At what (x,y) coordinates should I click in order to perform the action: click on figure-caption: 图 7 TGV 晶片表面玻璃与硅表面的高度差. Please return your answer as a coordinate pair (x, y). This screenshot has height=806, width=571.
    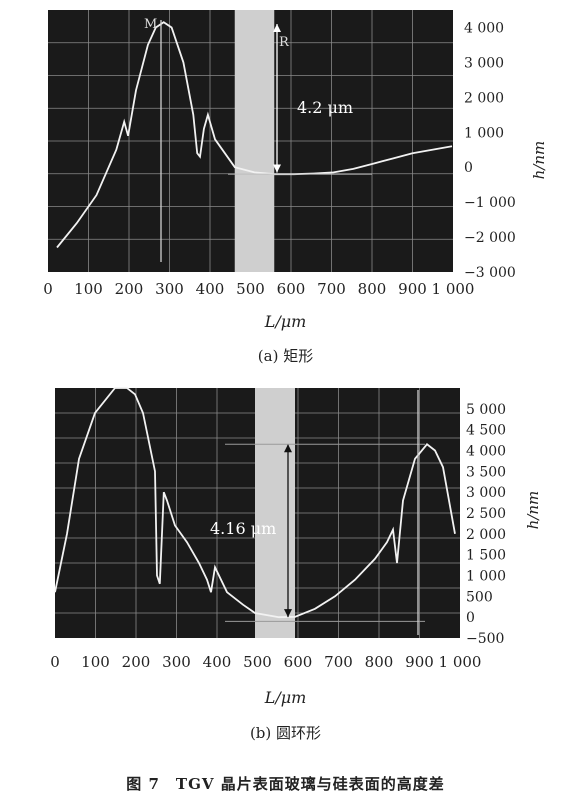
    Looking at the image, I should click on (285, 784).